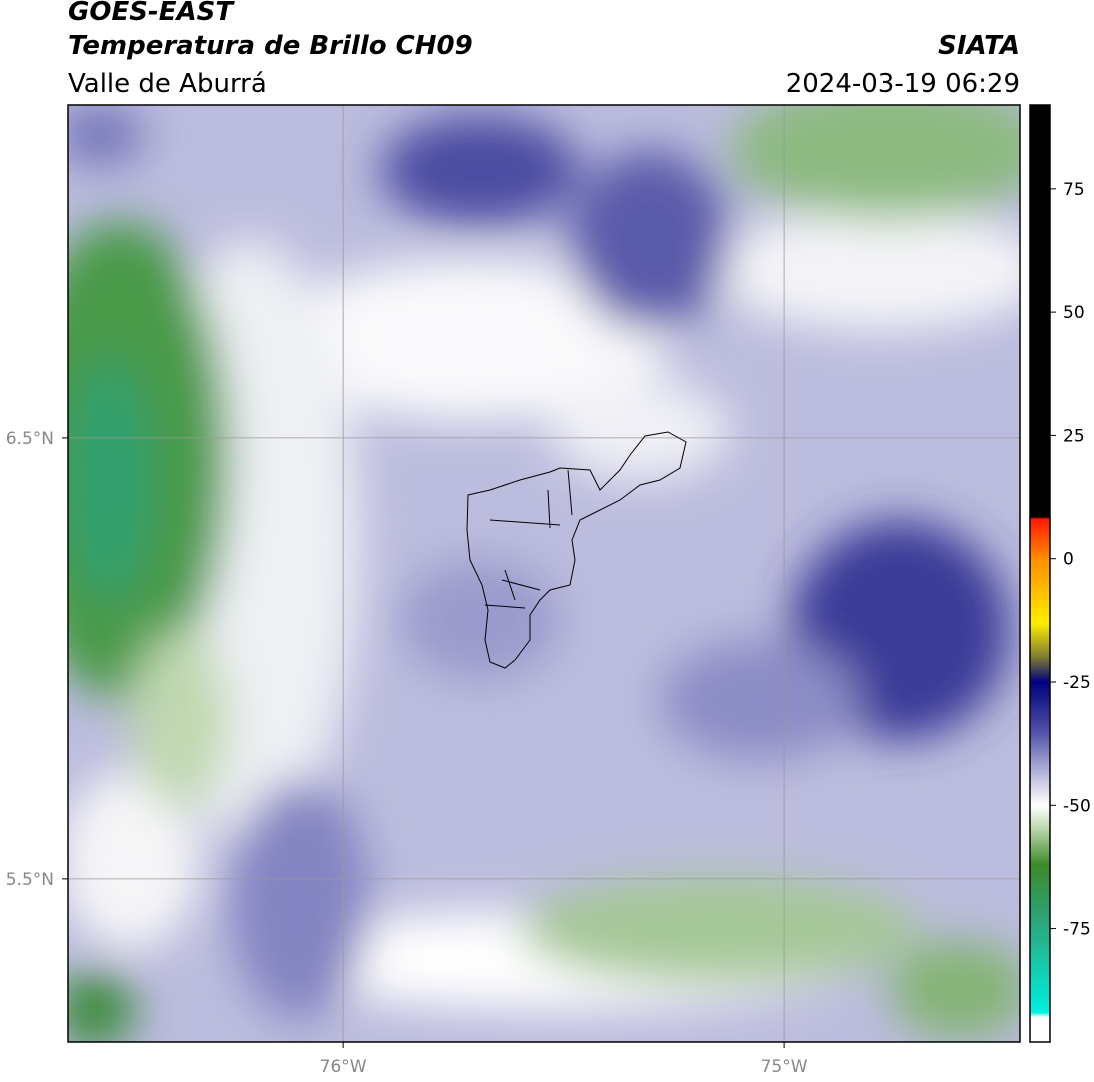 The height and width of the screenshot is (1082, 1094). What do you see at coordinates (1077, 930) in the screenshot?
I see `colorbar-tick-label: -75` at bounding box center [1077, 930].